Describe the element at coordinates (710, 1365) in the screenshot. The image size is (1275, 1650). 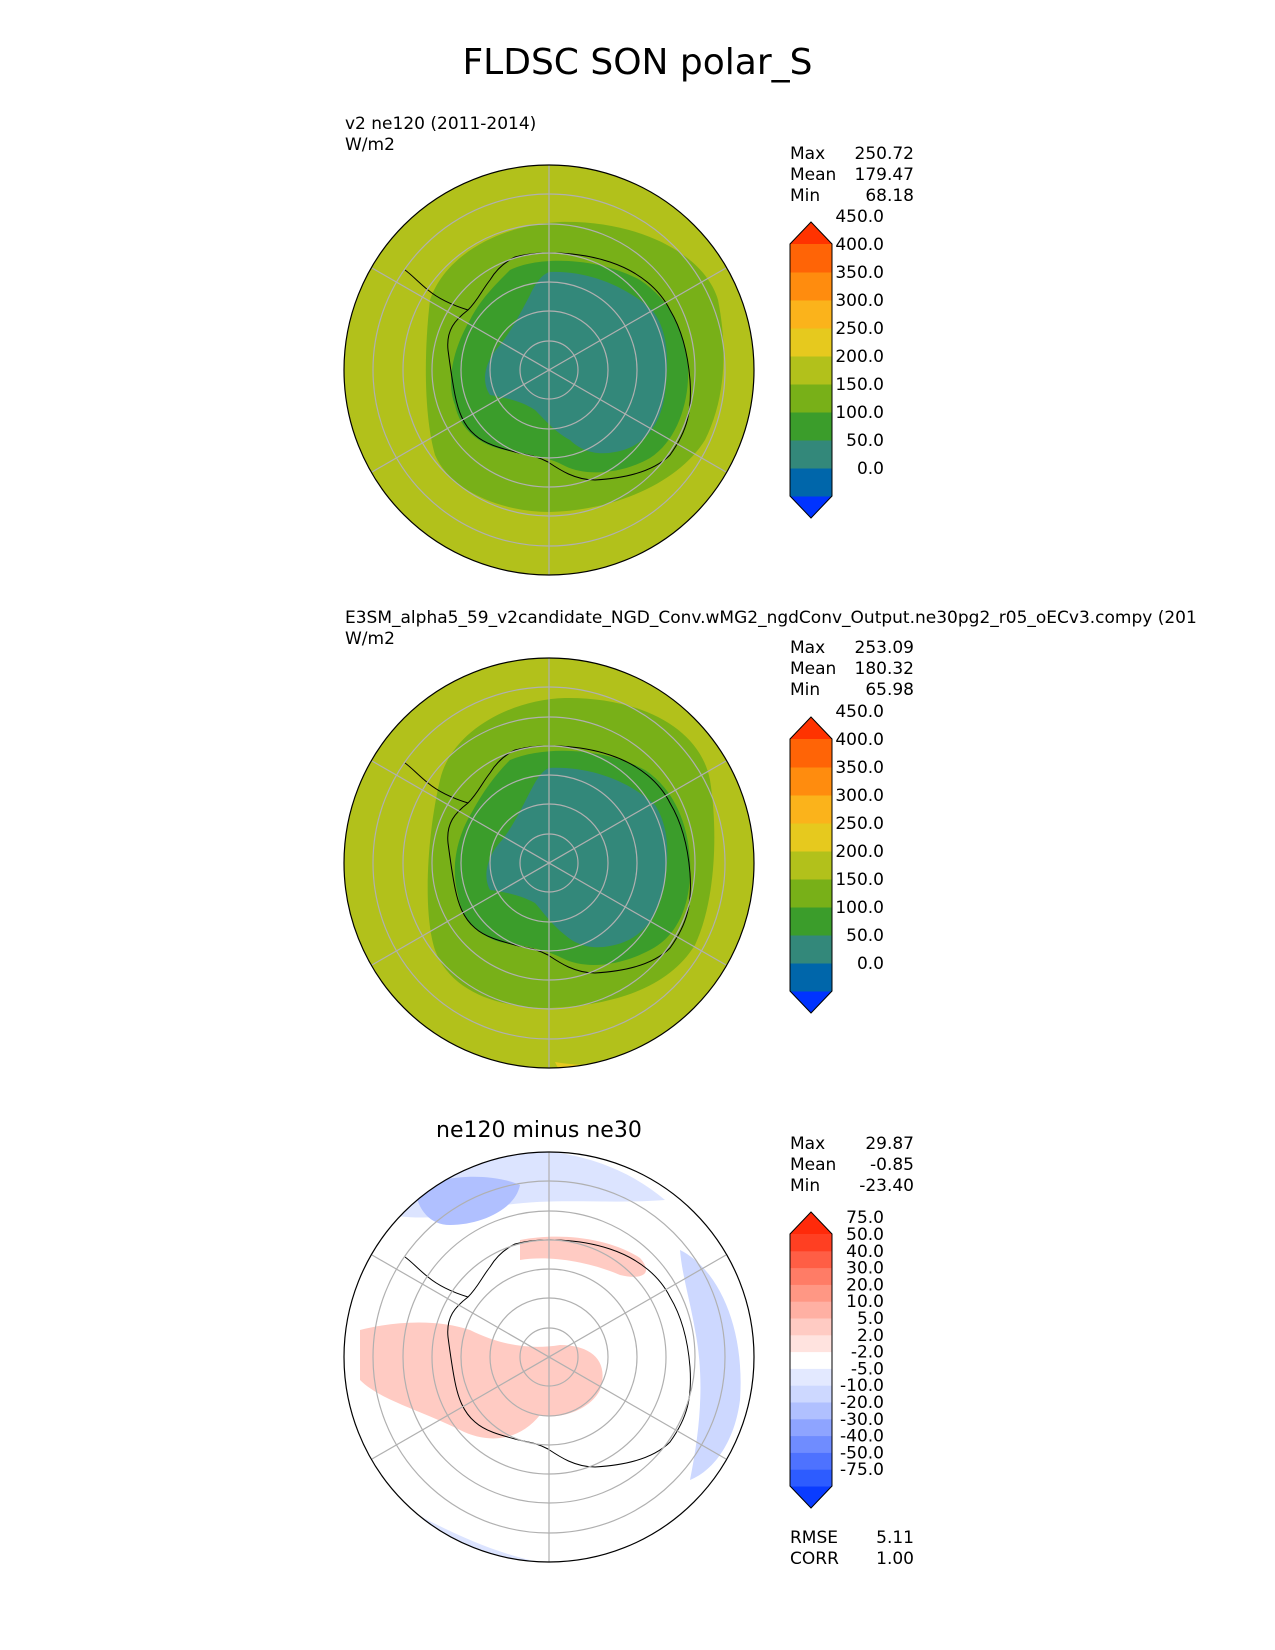
I see `map3-neg-east` at that location.